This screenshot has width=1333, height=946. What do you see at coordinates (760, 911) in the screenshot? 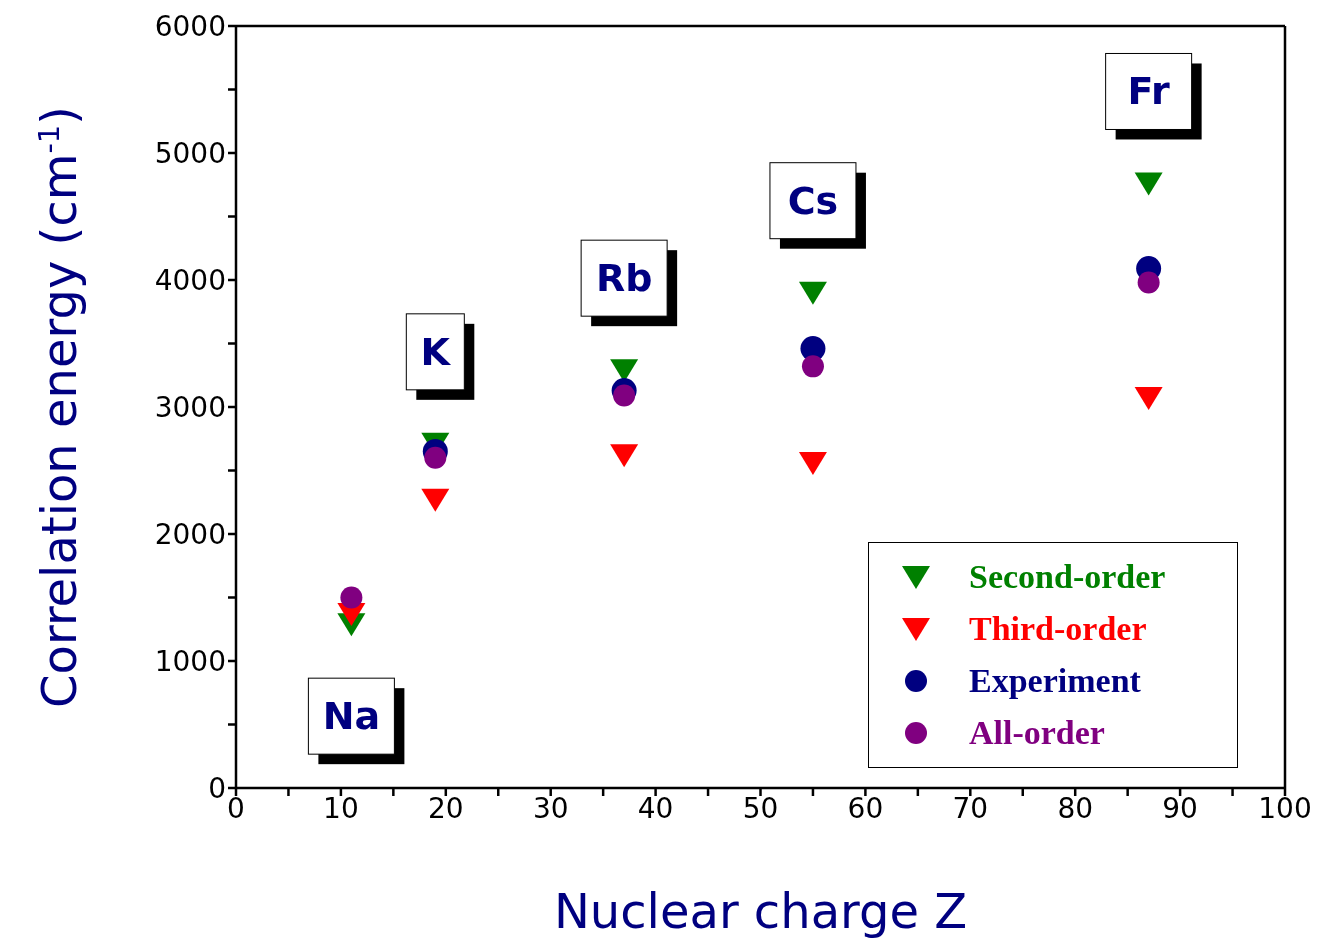
I see `x-axis-title: Nuclear charge Z` at bounding box center [760, 911].